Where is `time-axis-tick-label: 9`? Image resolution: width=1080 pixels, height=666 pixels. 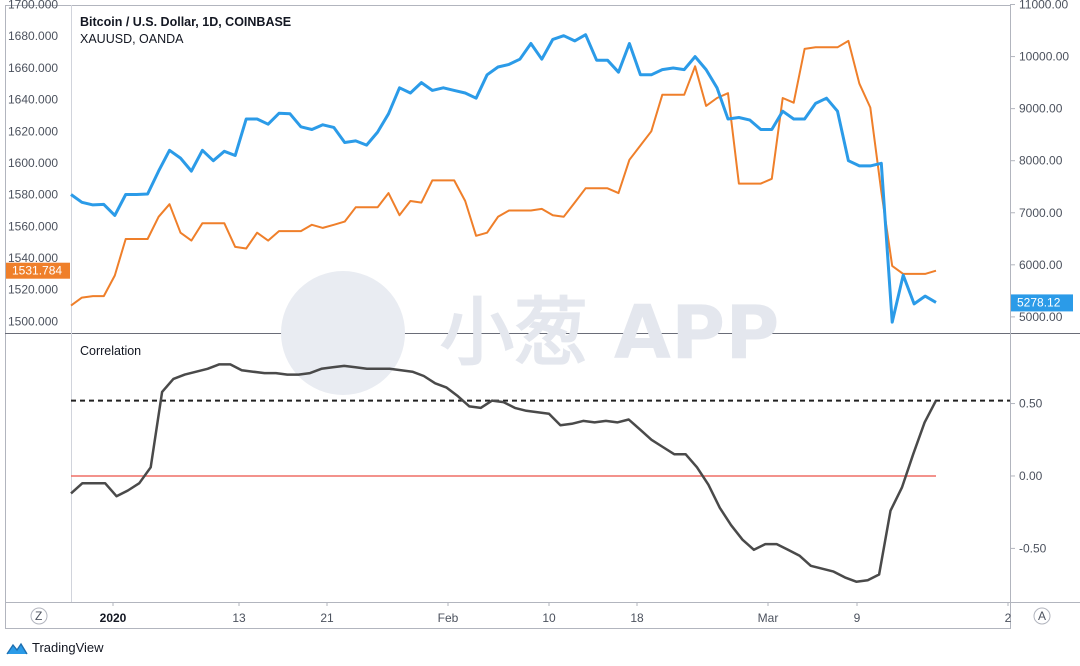
time-axis-tick-label: 9 is located at coordinates (857, 618).